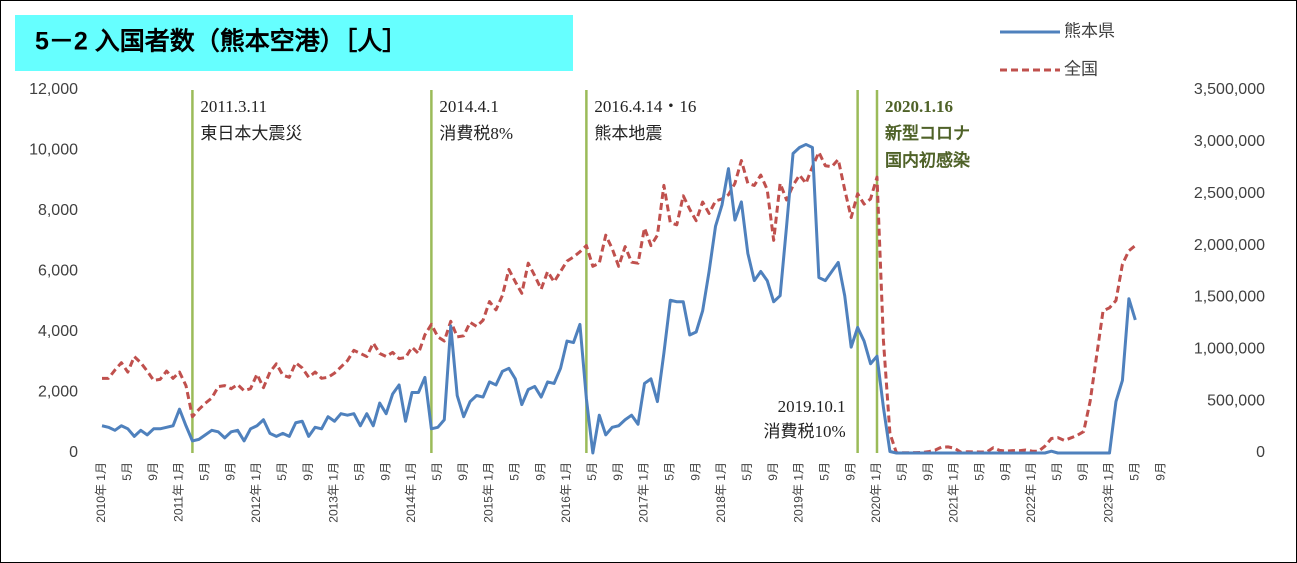  Describe the element at coordinates (628, 133) in the screenshot. I see `annotation-text: 熊本地震` at that location.